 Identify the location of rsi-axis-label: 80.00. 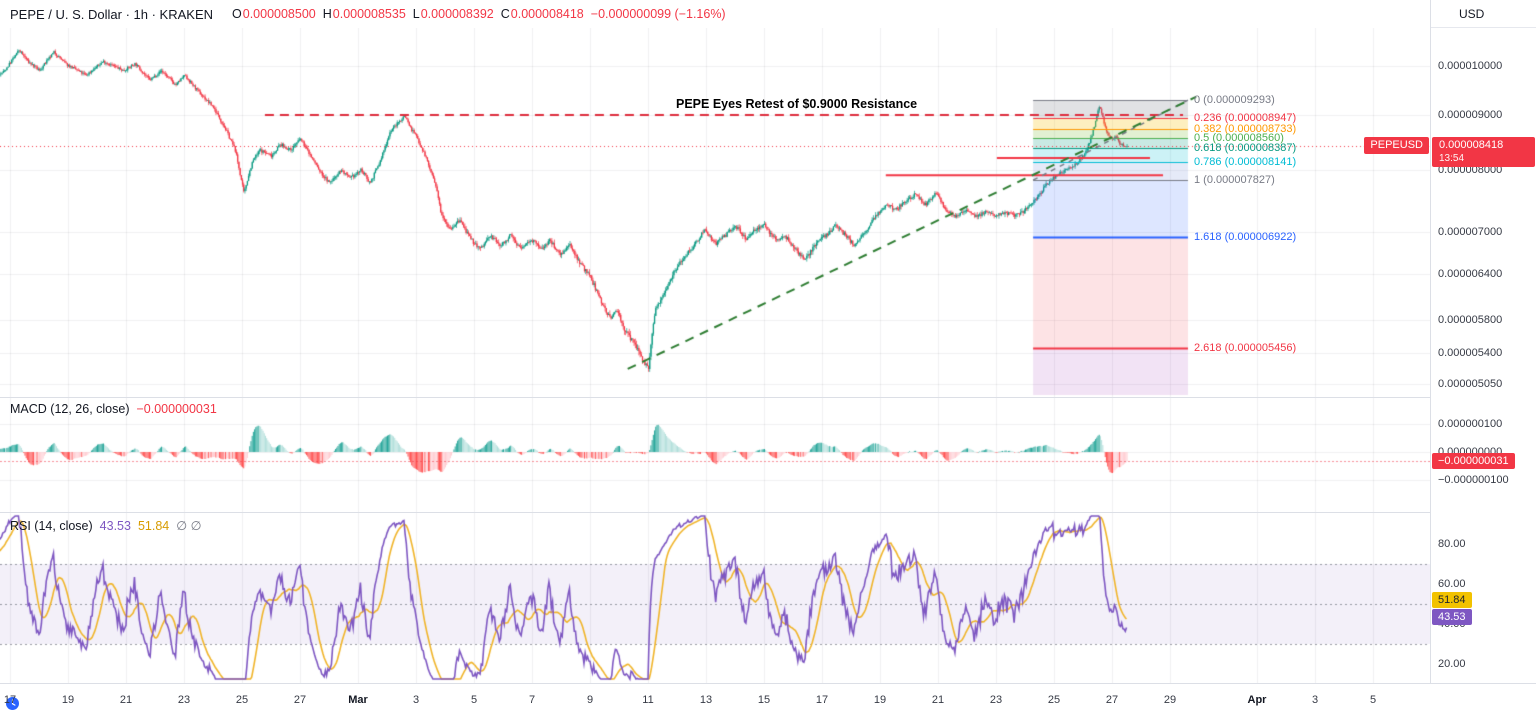
(1452, 544).